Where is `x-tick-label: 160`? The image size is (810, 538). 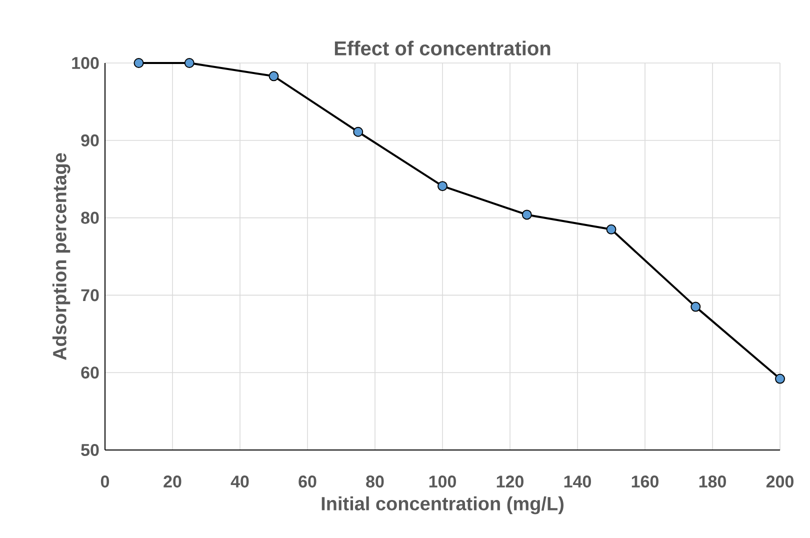
x-tick-label: 160 is located at coordinates (645, 482).